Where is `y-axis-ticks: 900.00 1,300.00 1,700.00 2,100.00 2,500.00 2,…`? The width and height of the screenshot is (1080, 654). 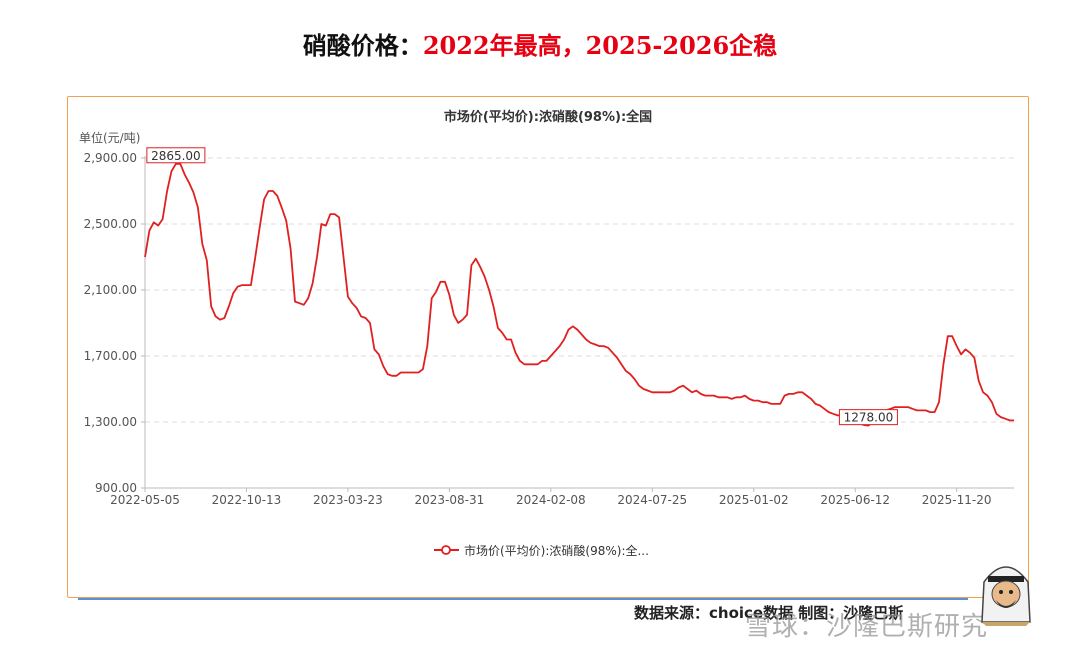
y-axis-ticks: 900.00 1,300.00 1,700.00 2,100.00 2,500.00 2,… is located at coordinates (114, 323).